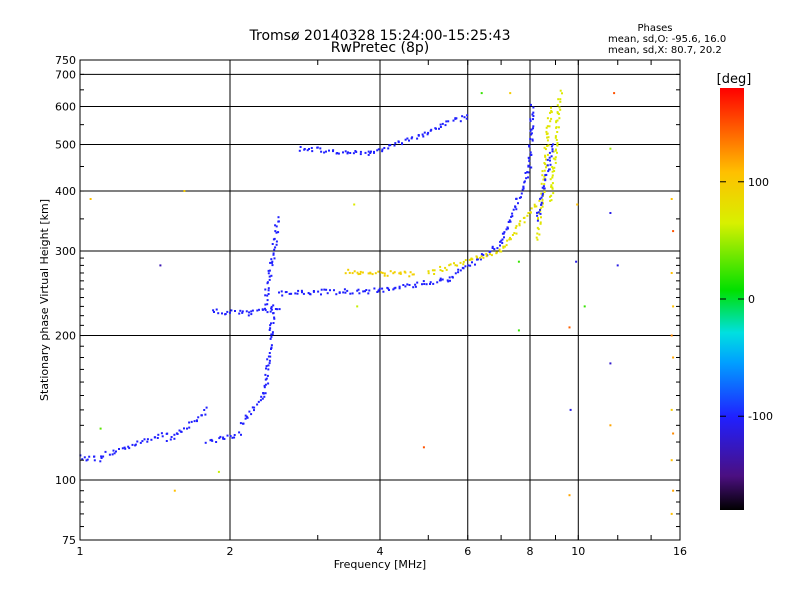  I want to click on colorbar-tick-label: -100, so click(760, 416).